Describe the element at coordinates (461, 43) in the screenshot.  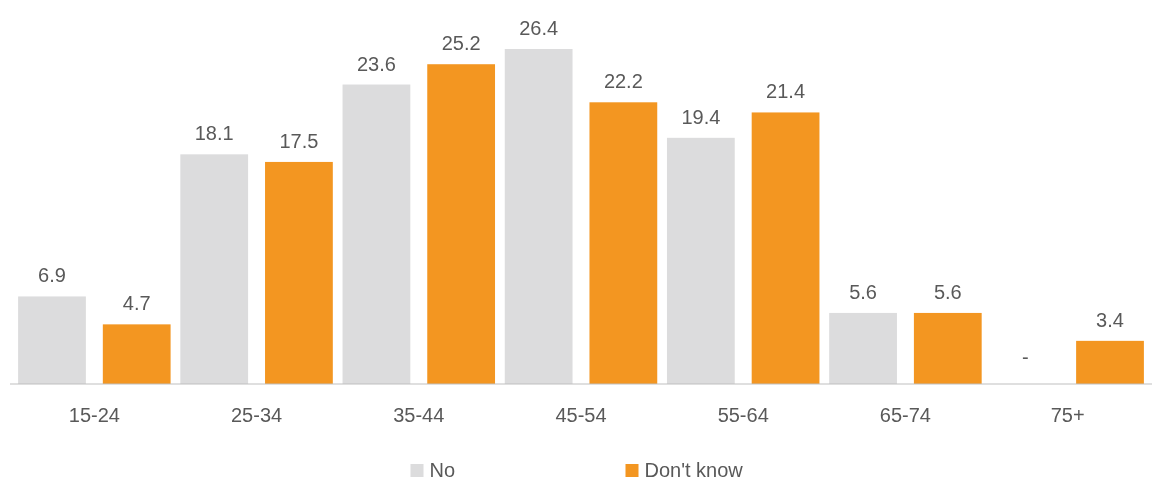
I see `data-label: 25.2` at that location.